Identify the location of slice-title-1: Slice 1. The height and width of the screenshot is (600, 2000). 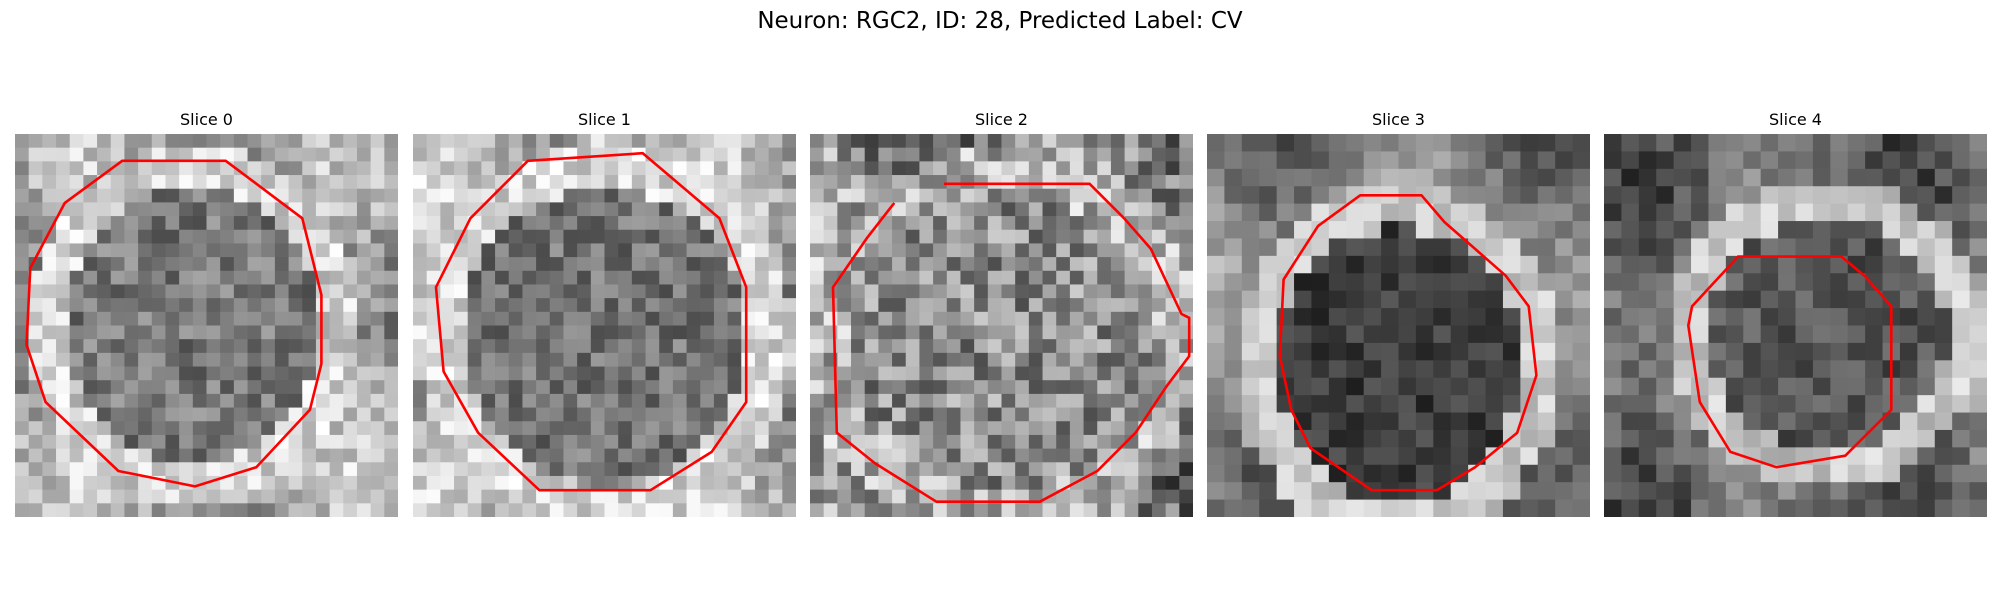
(604, 119).